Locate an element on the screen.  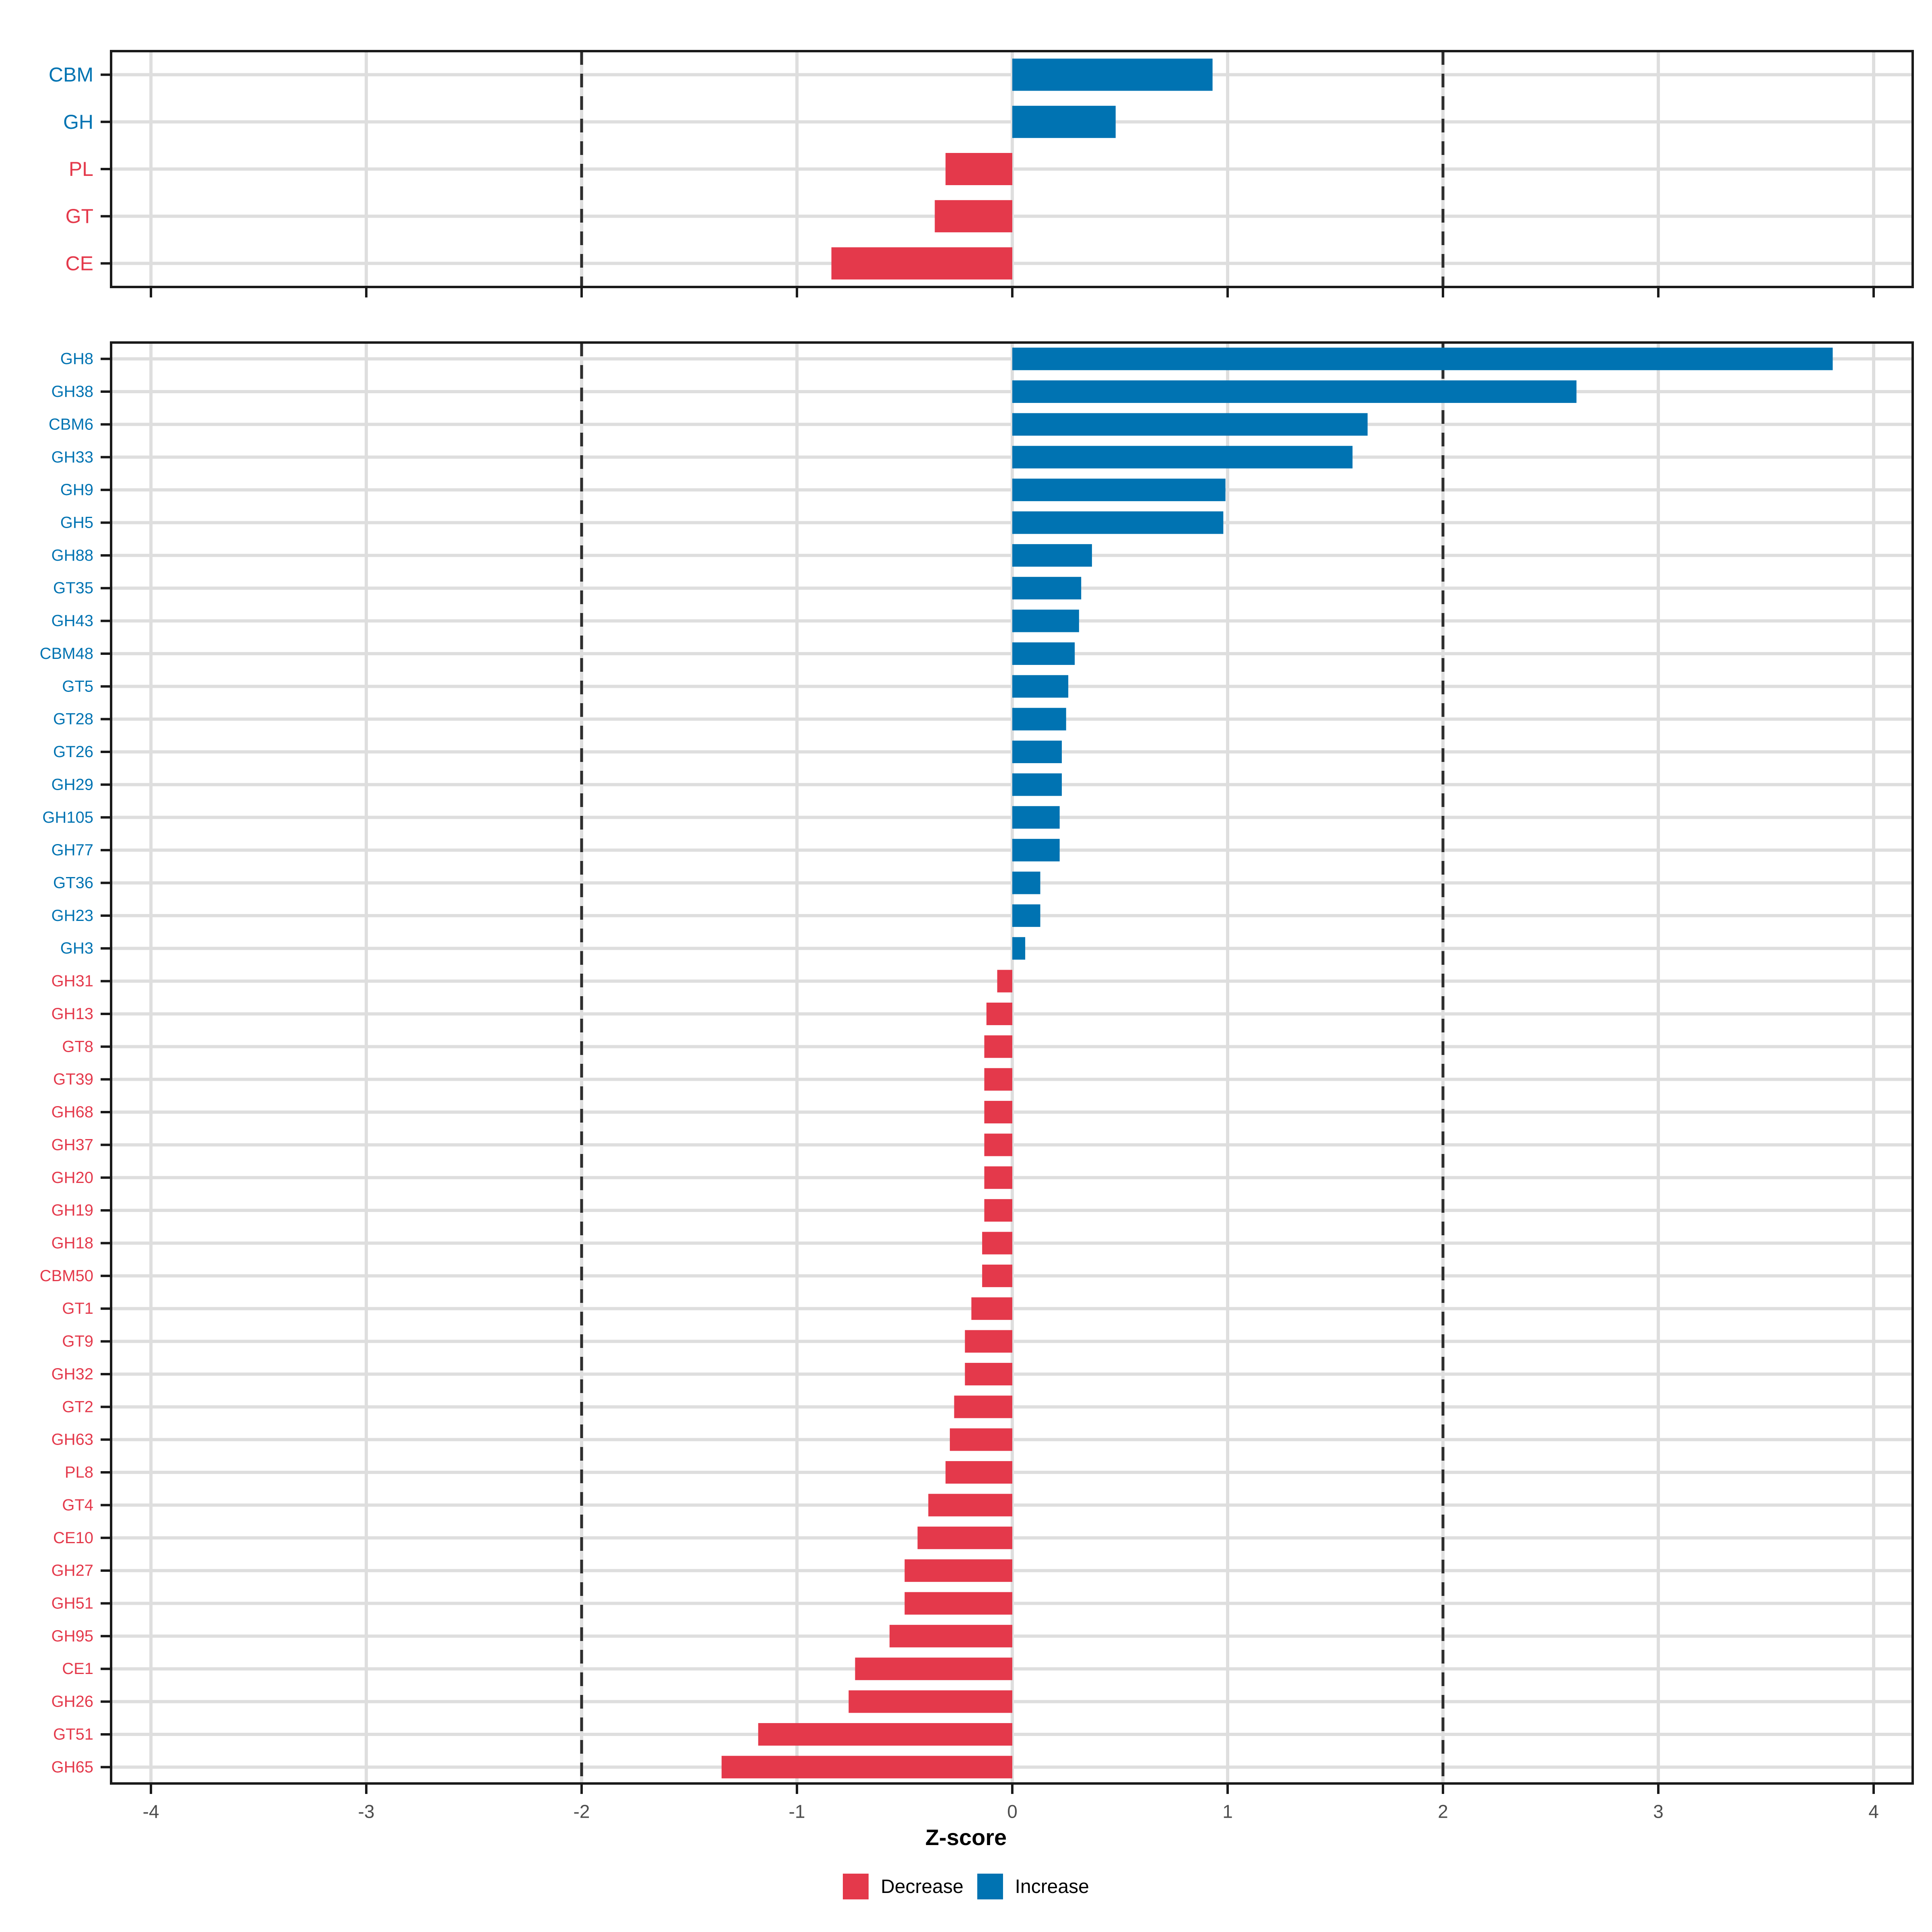
x-tick-label: -2 is located at coordinates (582, 1811).